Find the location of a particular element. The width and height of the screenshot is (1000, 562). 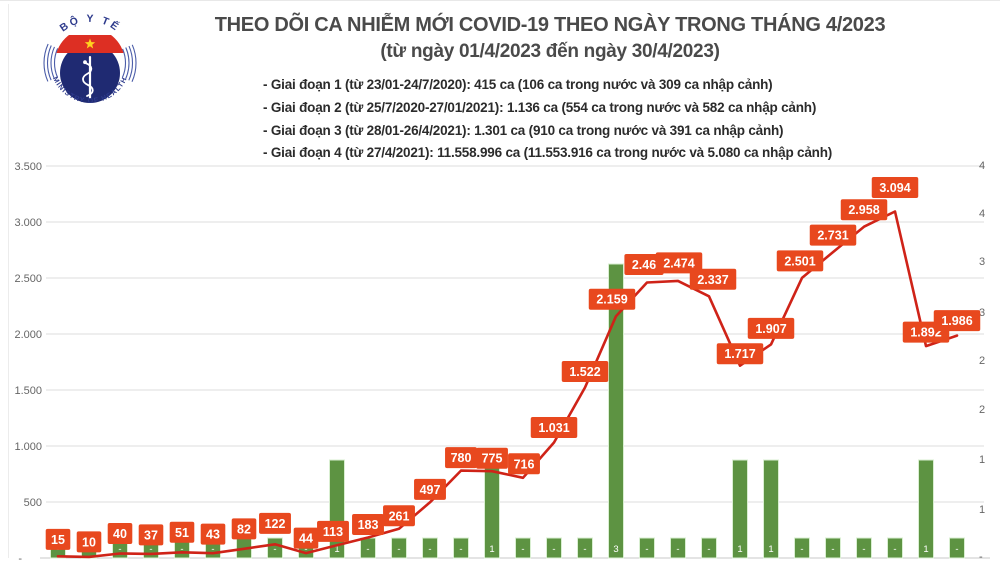

bar-value-label-day-21: - is located at coordinates (677, 549).